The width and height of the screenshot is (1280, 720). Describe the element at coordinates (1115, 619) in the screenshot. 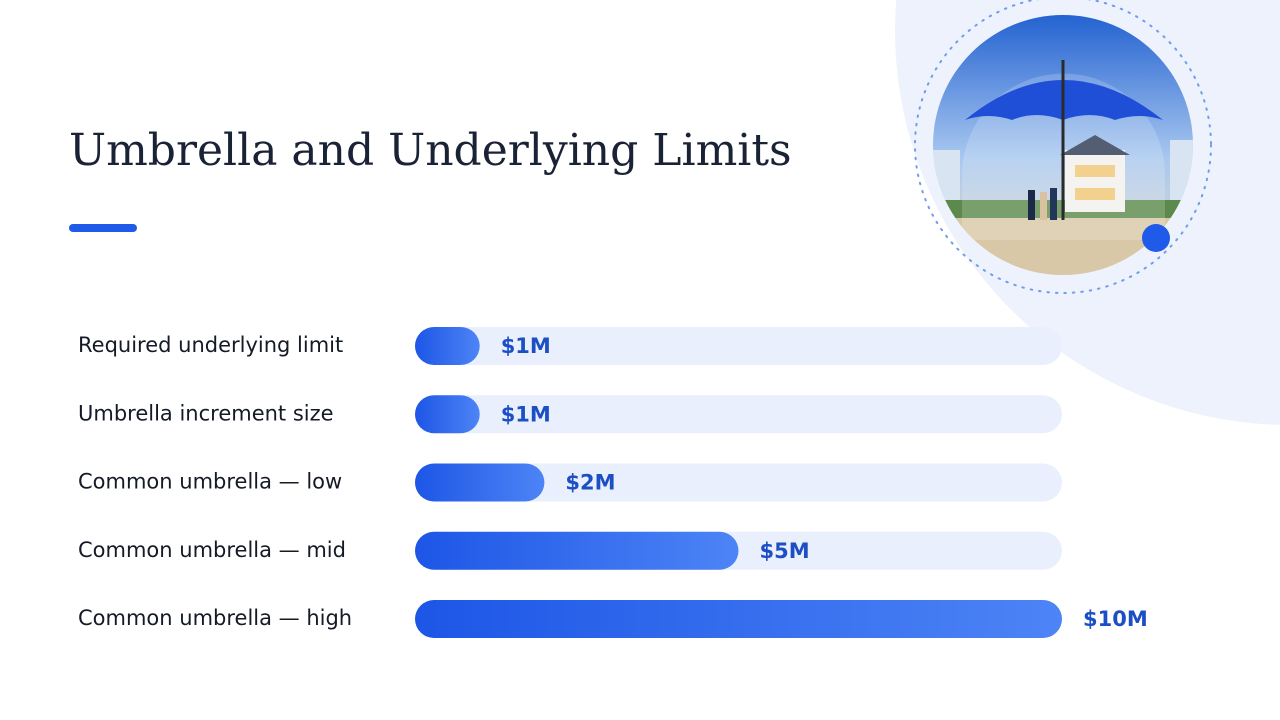

I see `value-label: $10M` at that location.